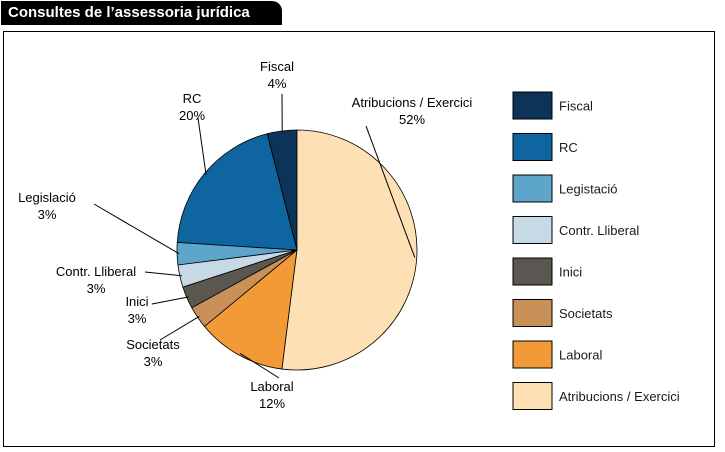 The image size is (725, 452). What do you see at coordinates (619, 396) in the screenshot?
I see `legend-label: Atribucions / Exercici` at bounding box center [619, 396].